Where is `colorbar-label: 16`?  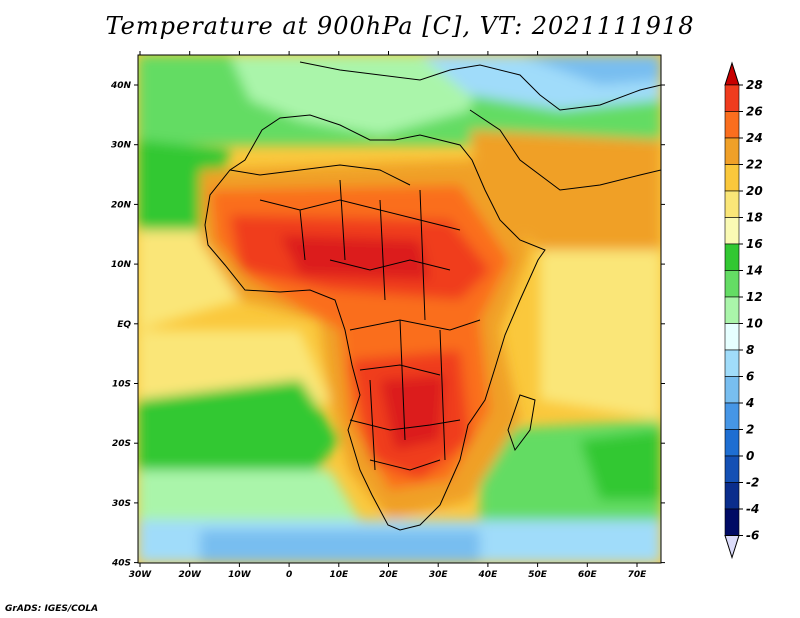
colorbar-label: 16 is located at coordinates (754, 244).